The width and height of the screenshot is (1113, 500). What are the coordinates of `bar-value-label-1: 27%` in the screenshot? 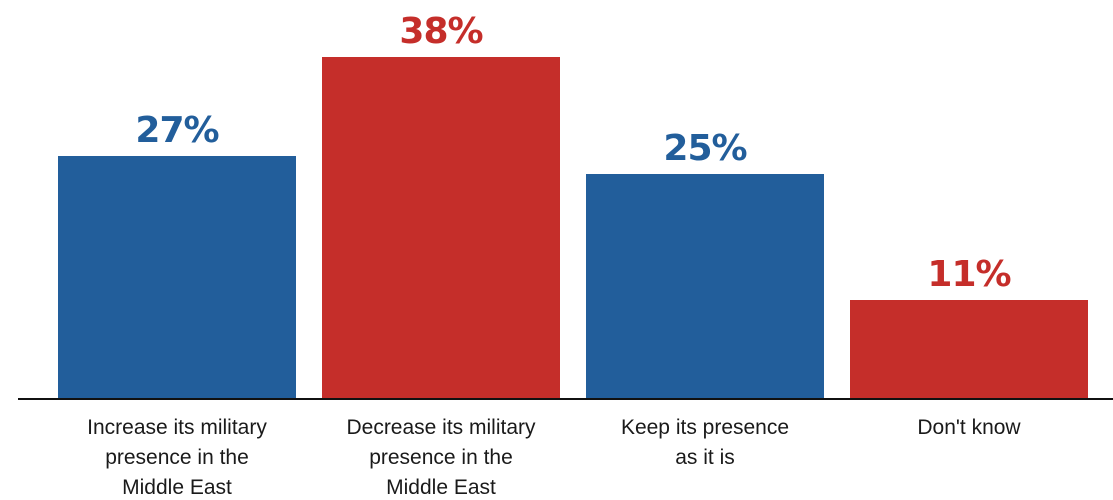 It's located at (176, 130).